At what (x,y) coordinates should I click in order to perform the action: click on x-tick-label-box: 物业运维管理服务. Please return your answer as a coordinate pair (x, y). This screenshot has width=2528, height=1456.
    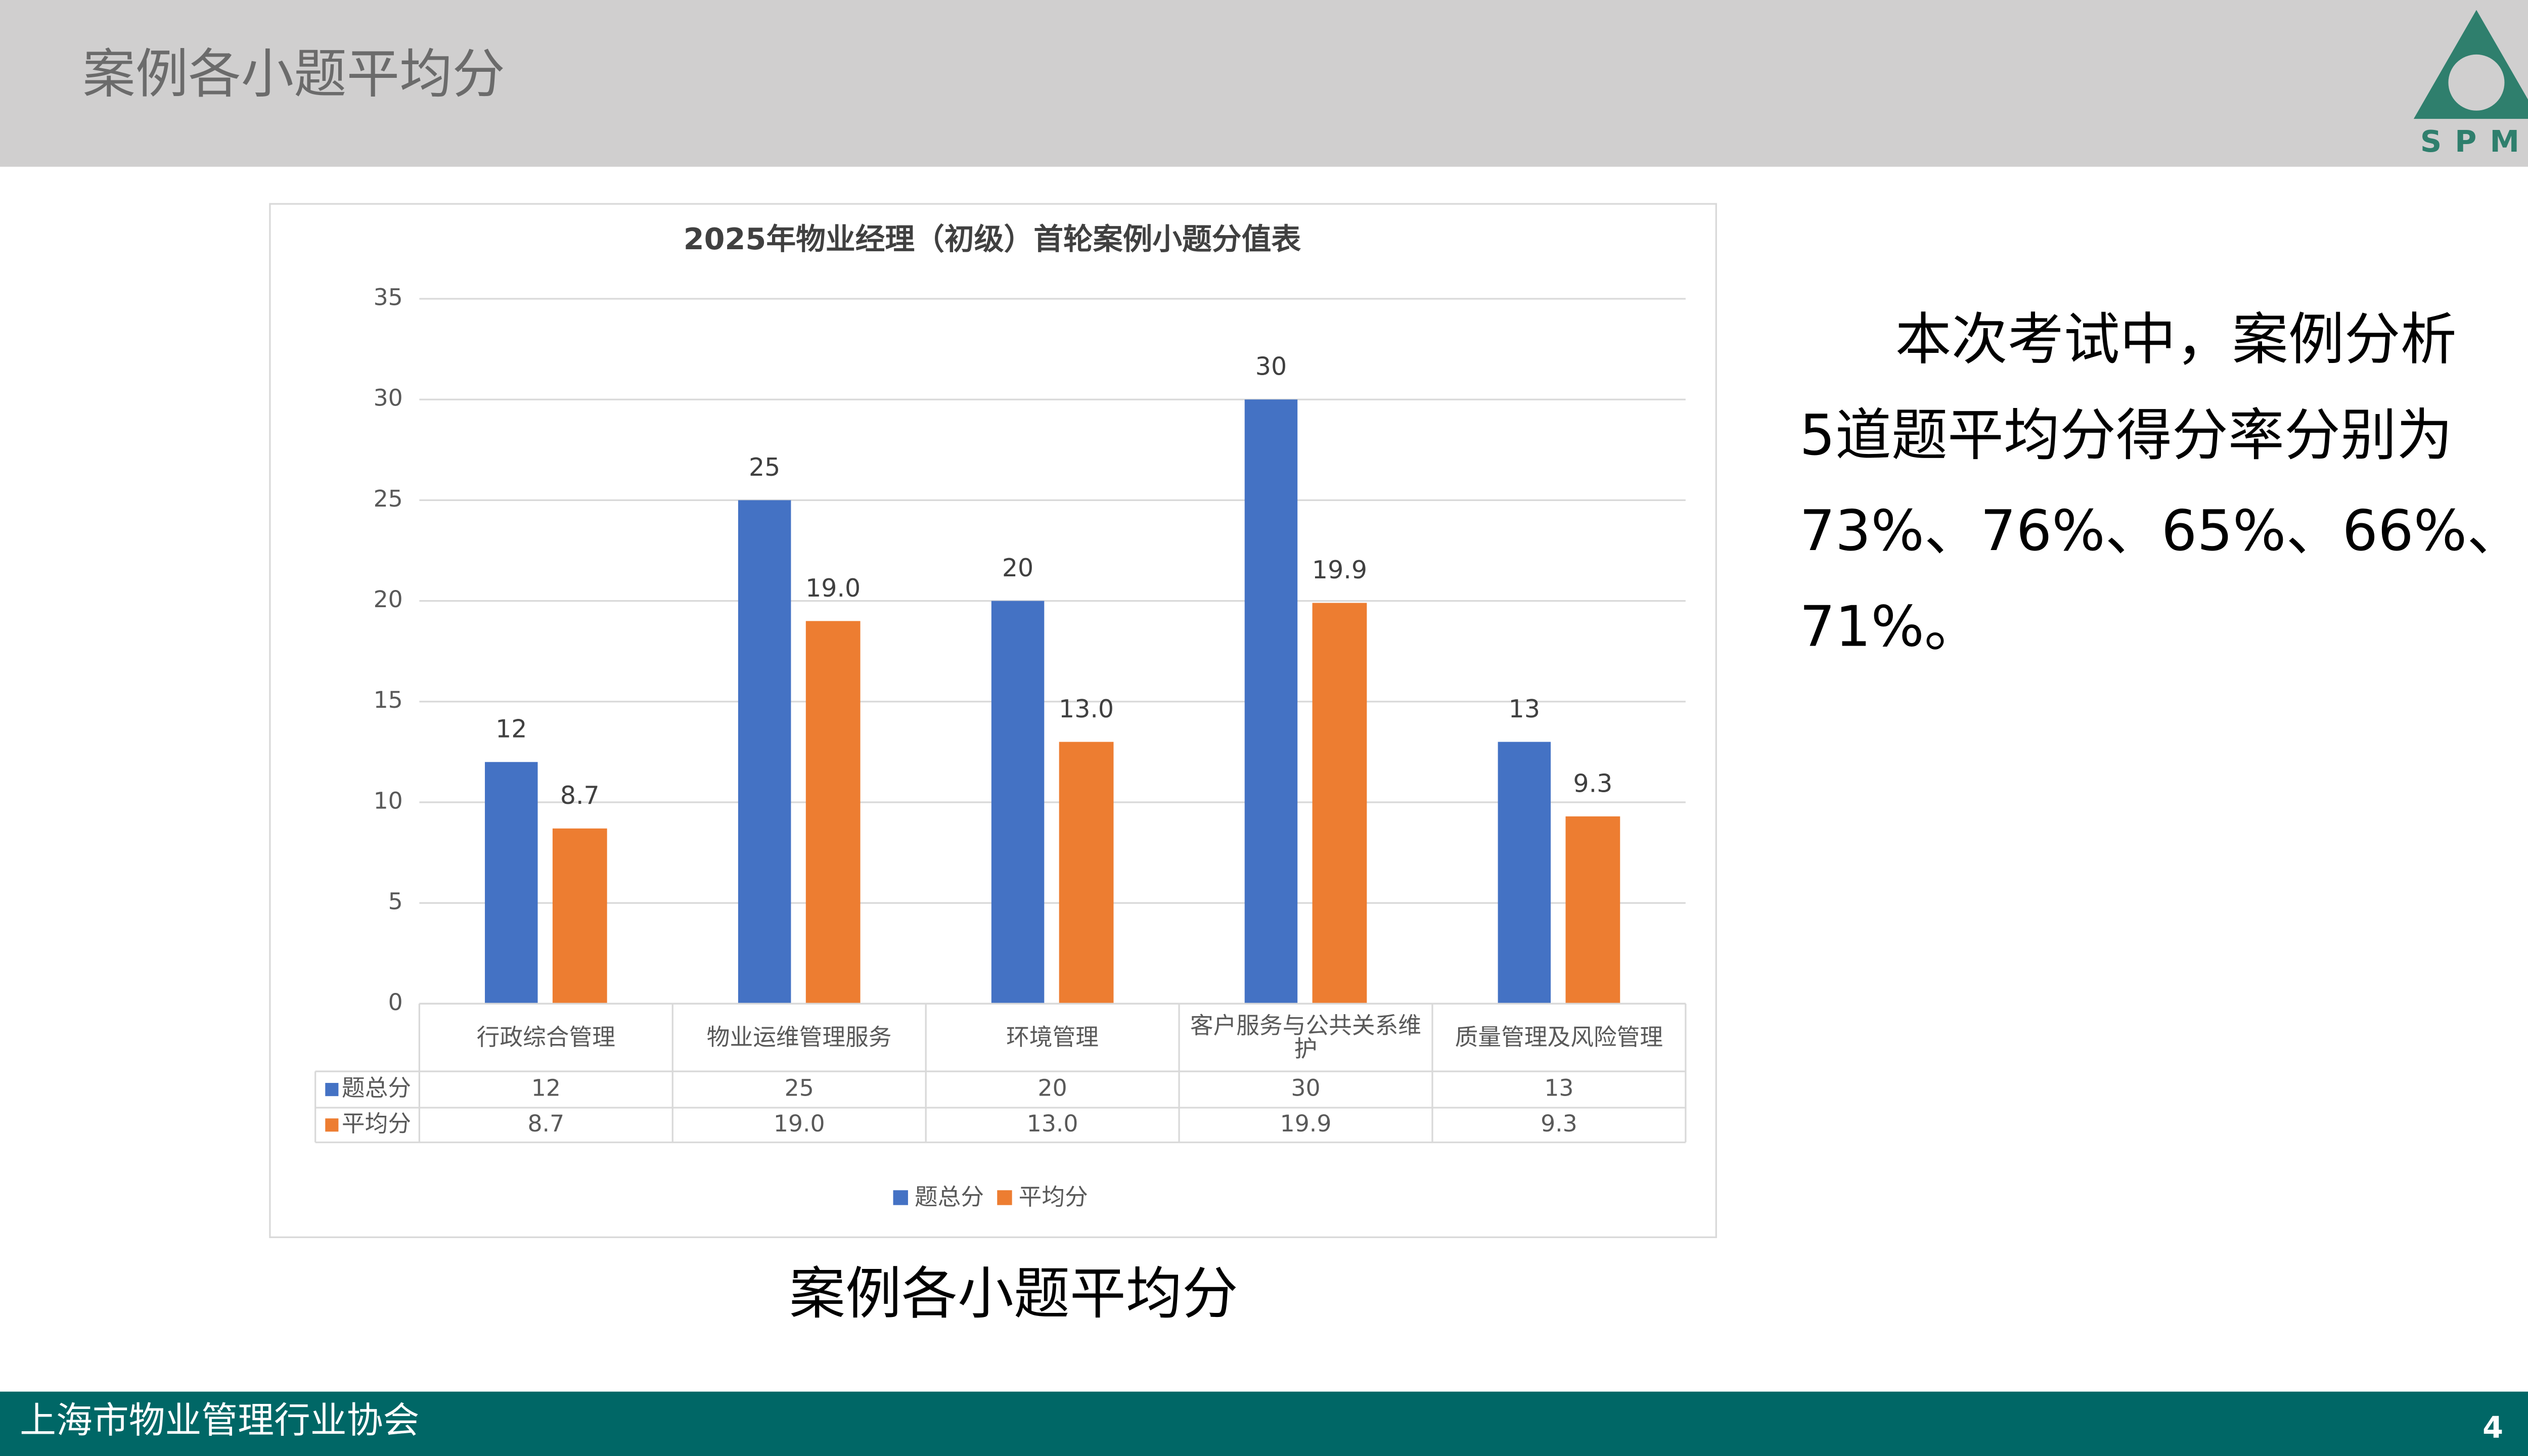
    Looking at the image, I should click on (799, 1037).